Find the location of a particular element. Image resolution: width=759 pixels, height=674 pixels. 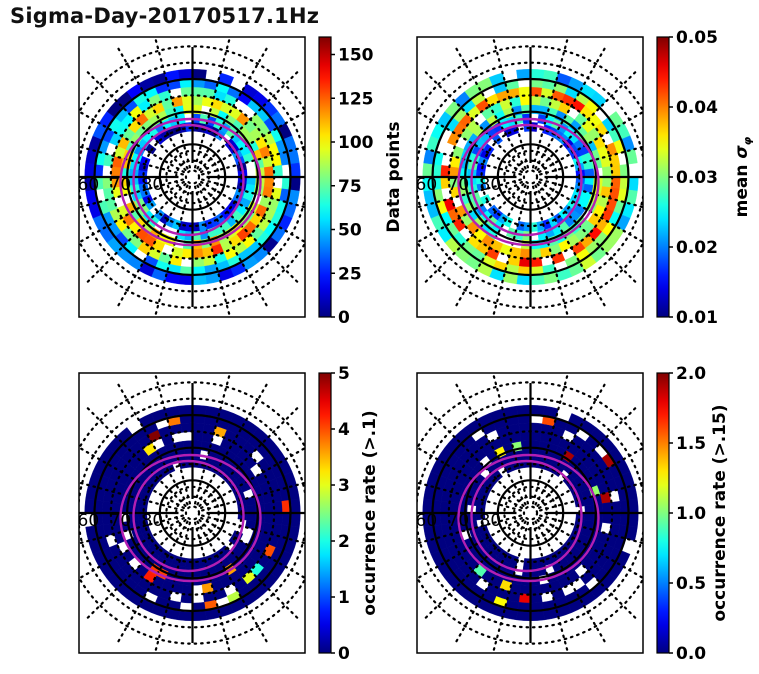

colorbar-top-left: 0 25 50 75 100 125 150 Data points is located at coordinates (361, 182).